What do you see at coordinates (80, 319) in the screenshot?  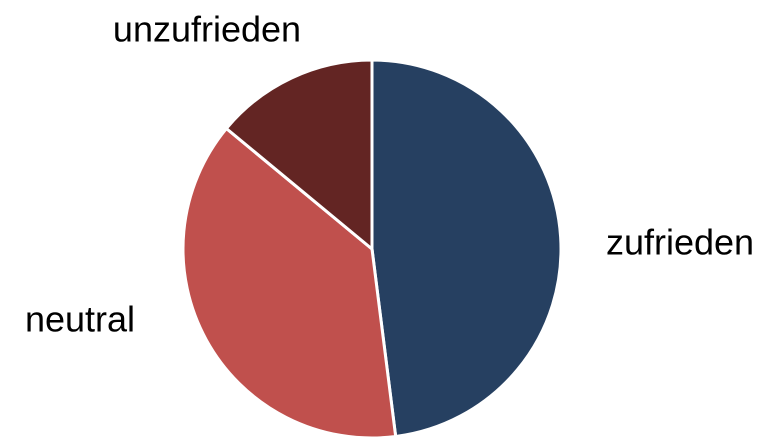 I see `slice-label: neutral` at bounding box center [80, 319].